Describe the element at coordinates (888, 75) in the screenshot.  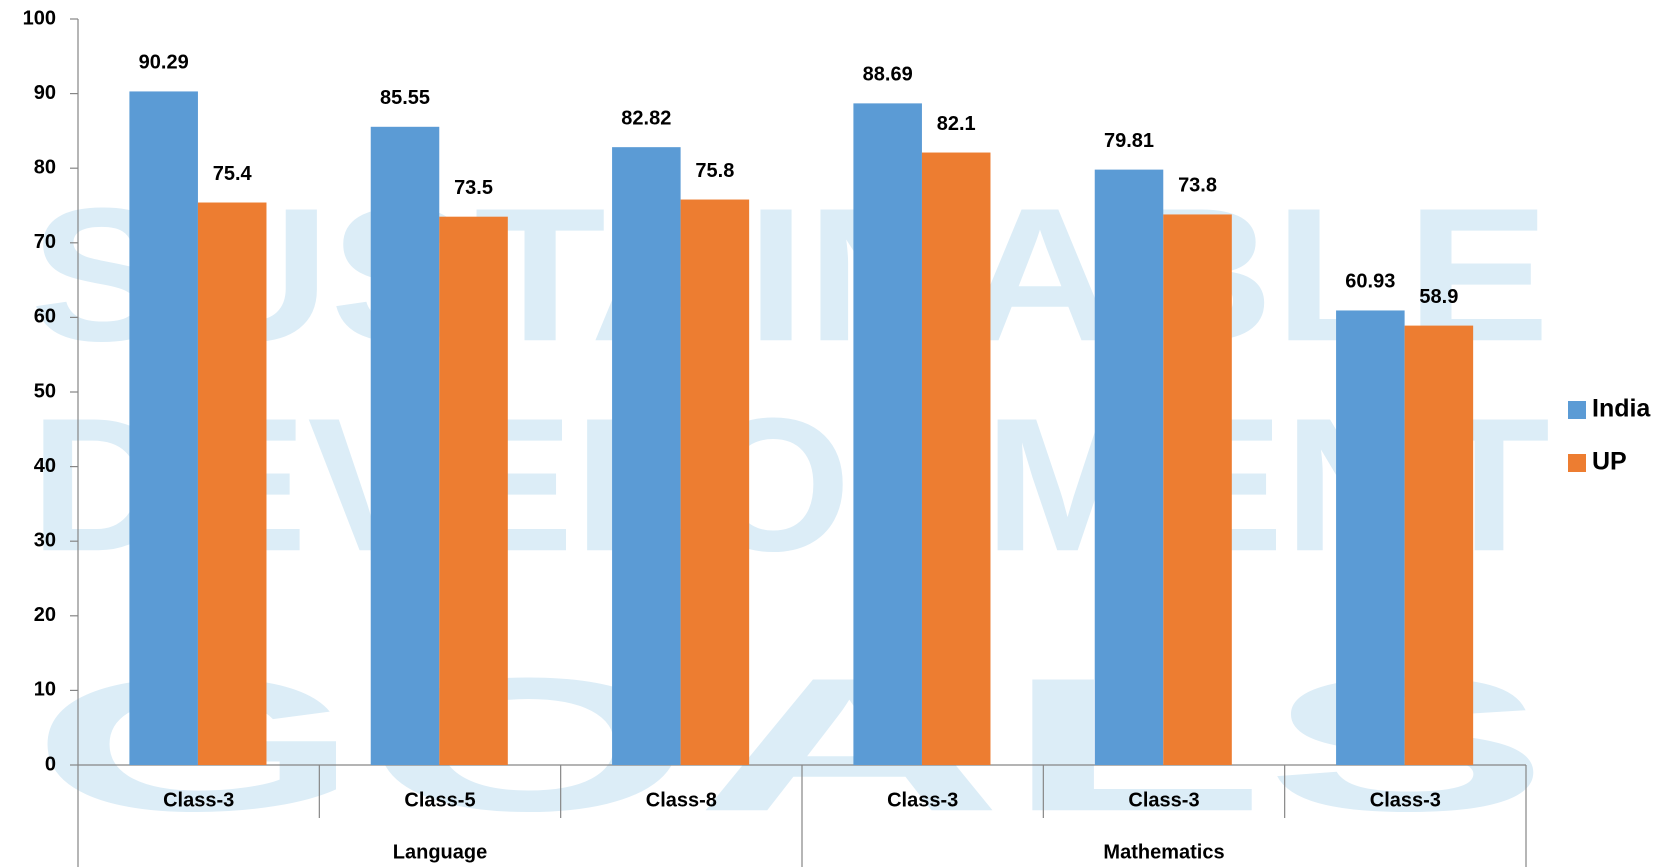
I see `data-label: 88.69` at that location.